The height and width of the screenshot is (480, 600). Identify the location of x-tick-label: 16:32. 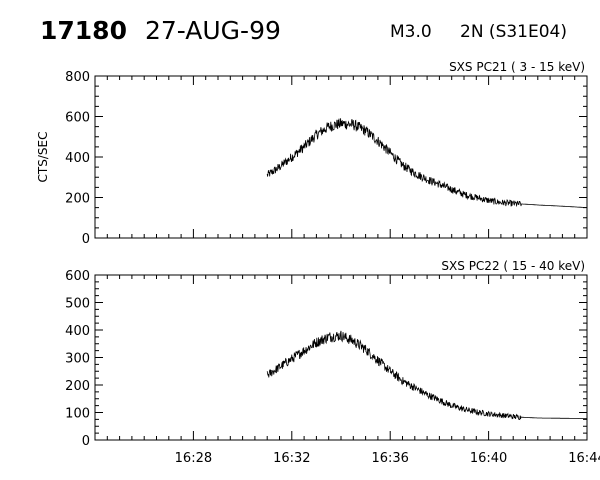
(291, 458).